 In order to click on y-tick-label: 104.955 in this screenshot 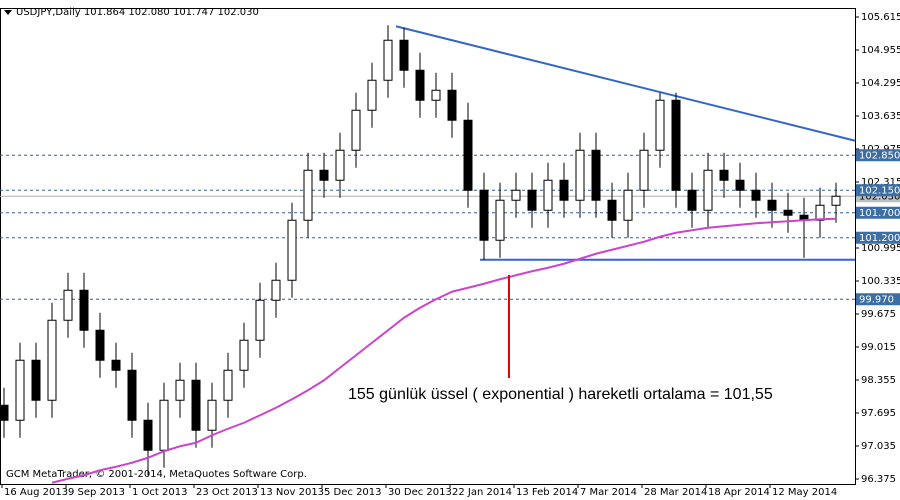, I will do `click(880, 50)`.